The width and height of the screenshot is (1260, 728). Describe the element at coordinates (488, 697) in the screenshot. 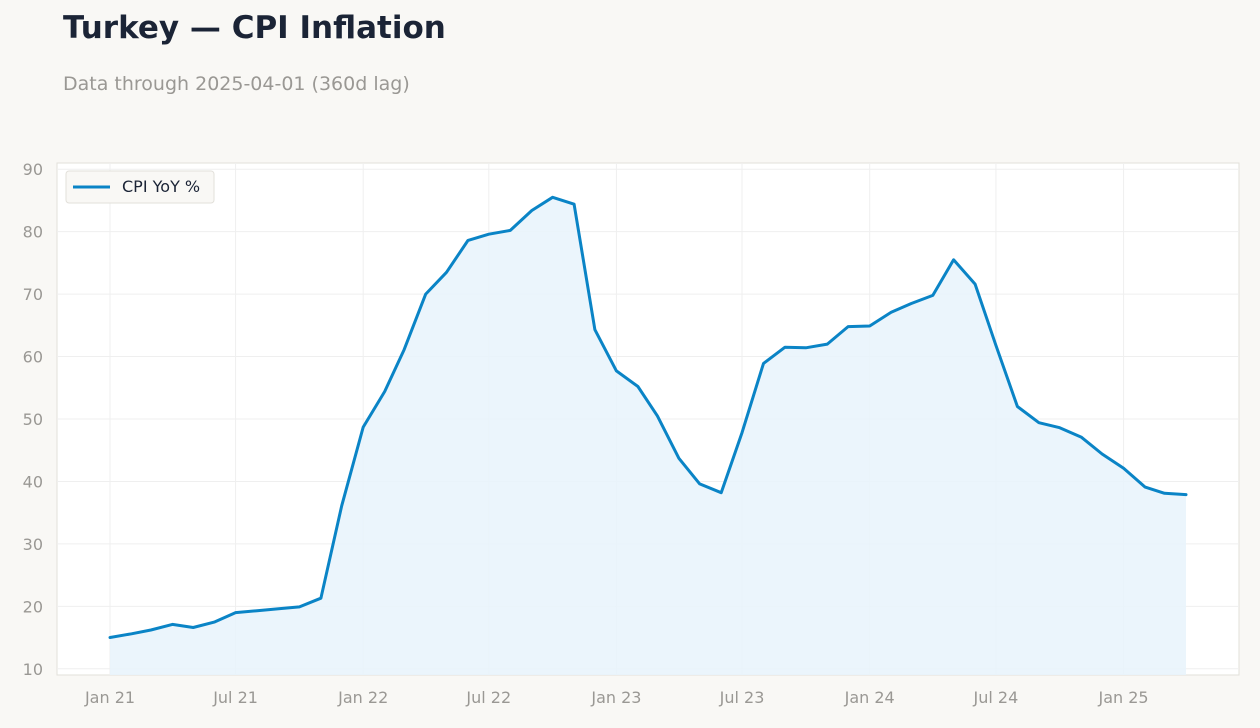

I see `x-tick-label: Jul 22` at that location.